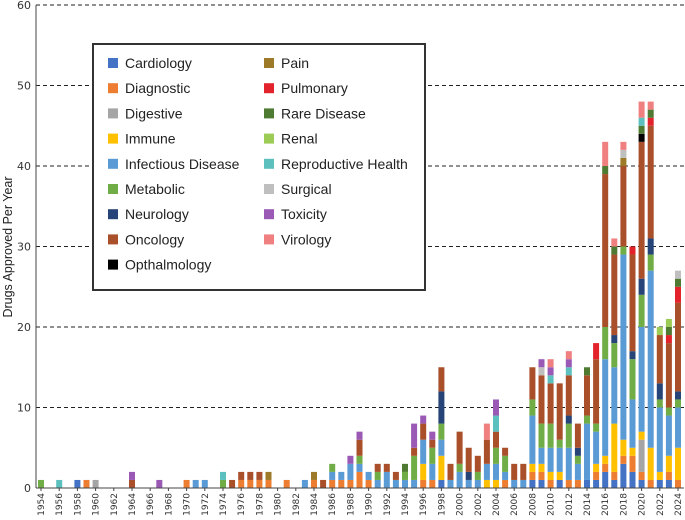  I want to click on bar-stack-1994, so click(405, 475).